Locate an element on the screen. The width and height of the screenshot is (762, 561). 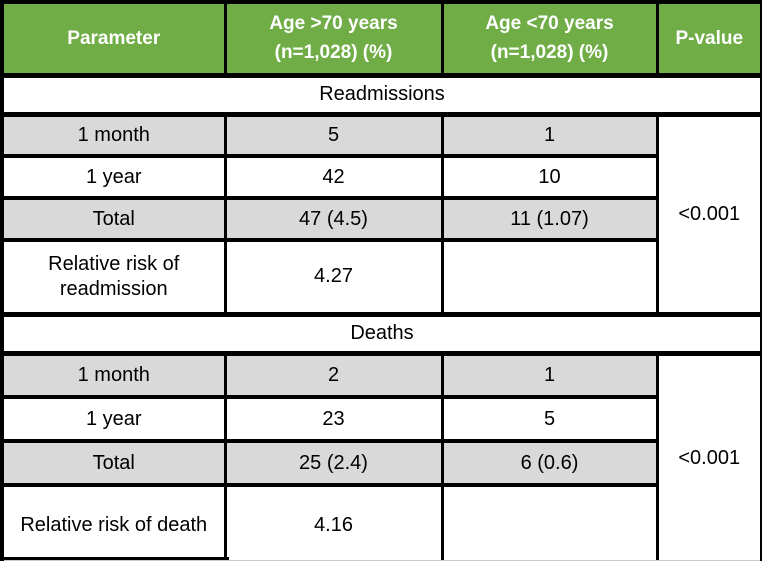
cell-over70: 5 is located at coordinates (333, 135).